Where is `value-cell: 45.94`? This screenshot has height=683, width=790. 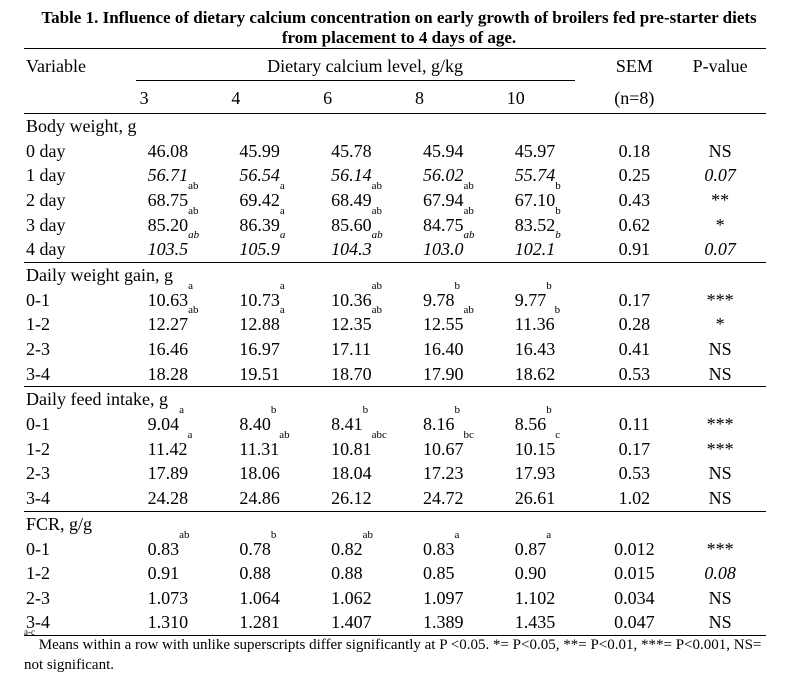 value-cell: 45.94 is located at coordinates (457, 151).